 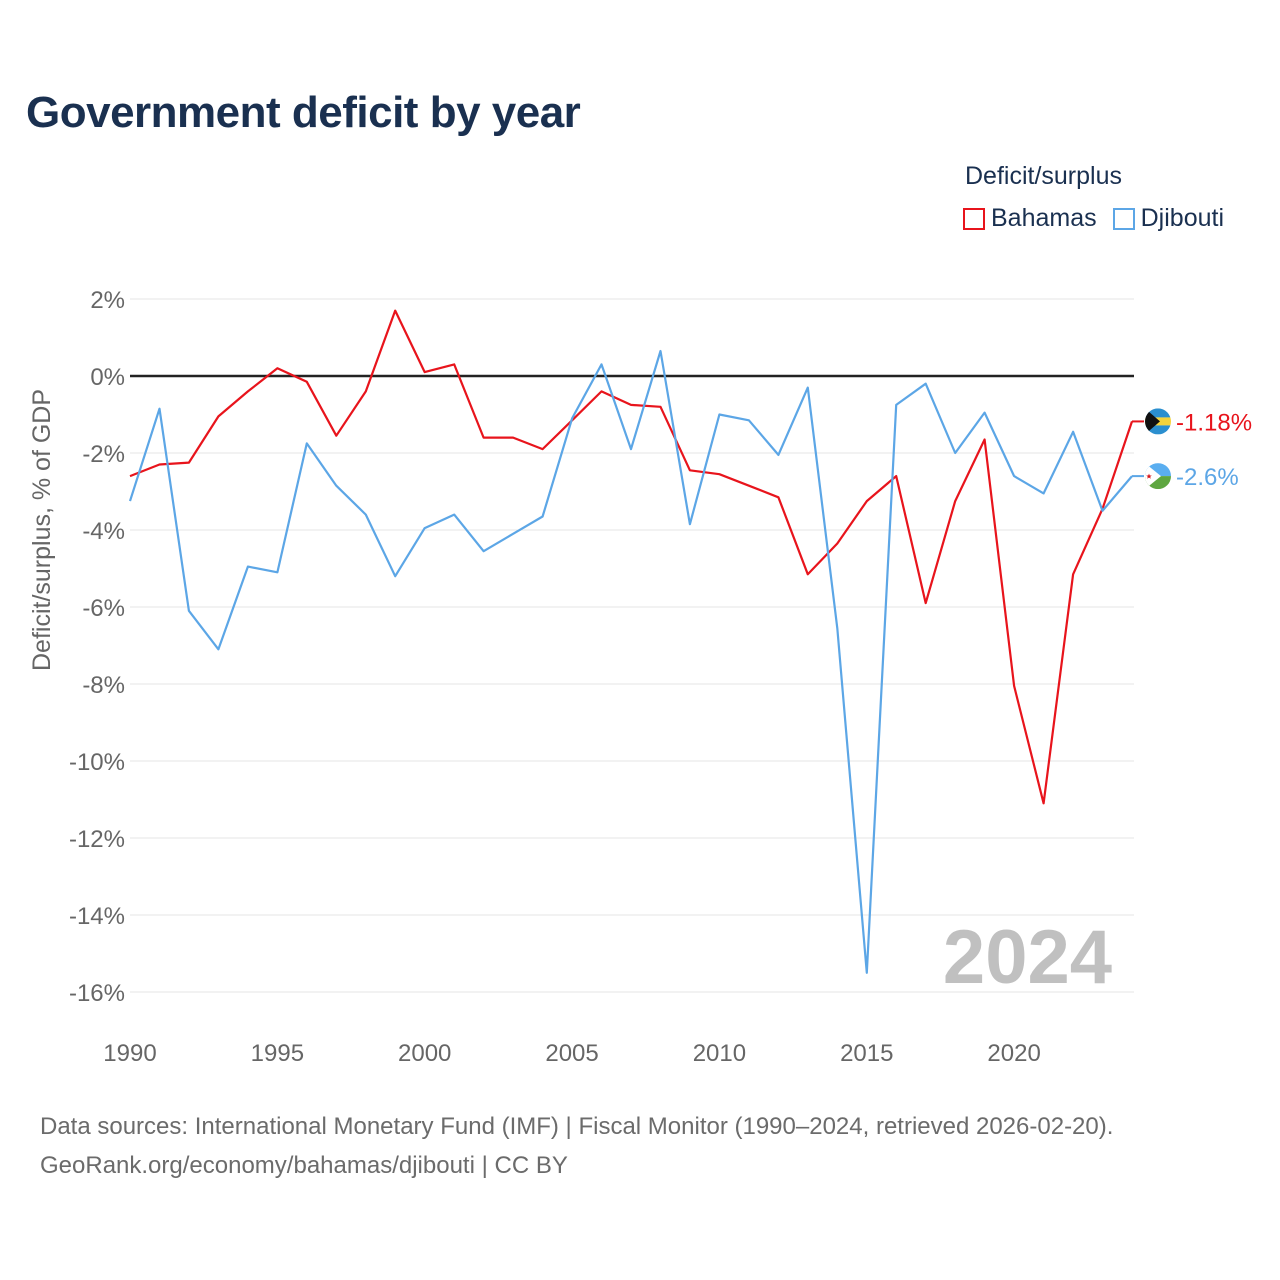 What do you see at coordinates (1158, 476) in the screenshot?
I see `djibouti-flag-icon` at bounding box center [1158, 476].